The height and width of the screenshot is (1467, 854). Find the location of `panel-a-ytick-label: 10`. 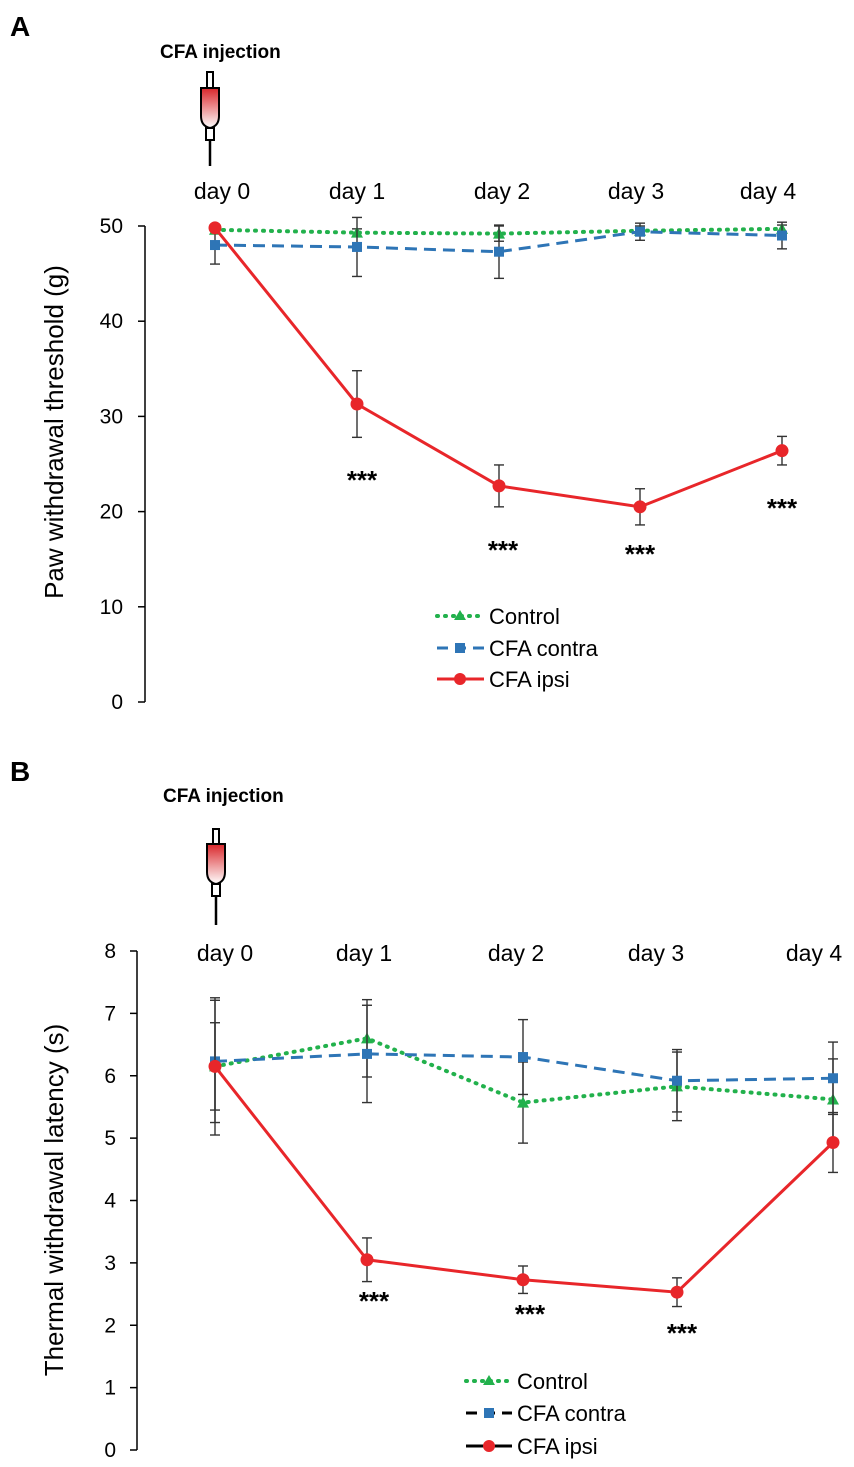

panel-a-ytick-label: 10 is located at coordinates (111, 607).